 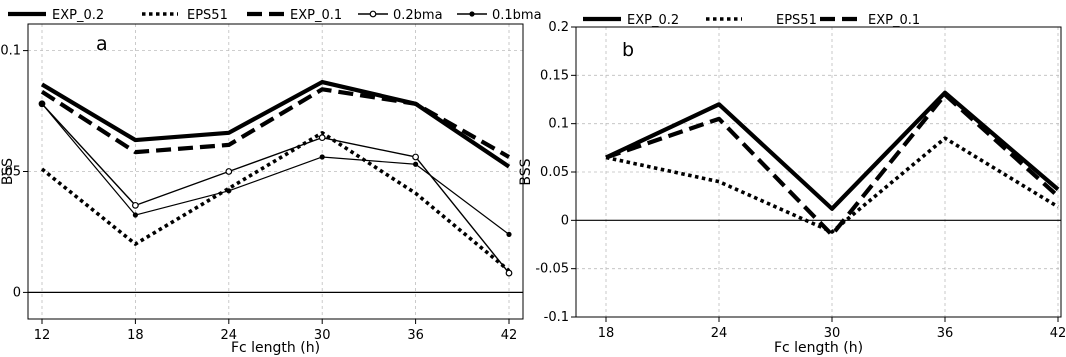 What do you see at coordinates (554, 75) in the screenshot?
I see `y-tick-label: 0.15` at bounding box center [554, 75].